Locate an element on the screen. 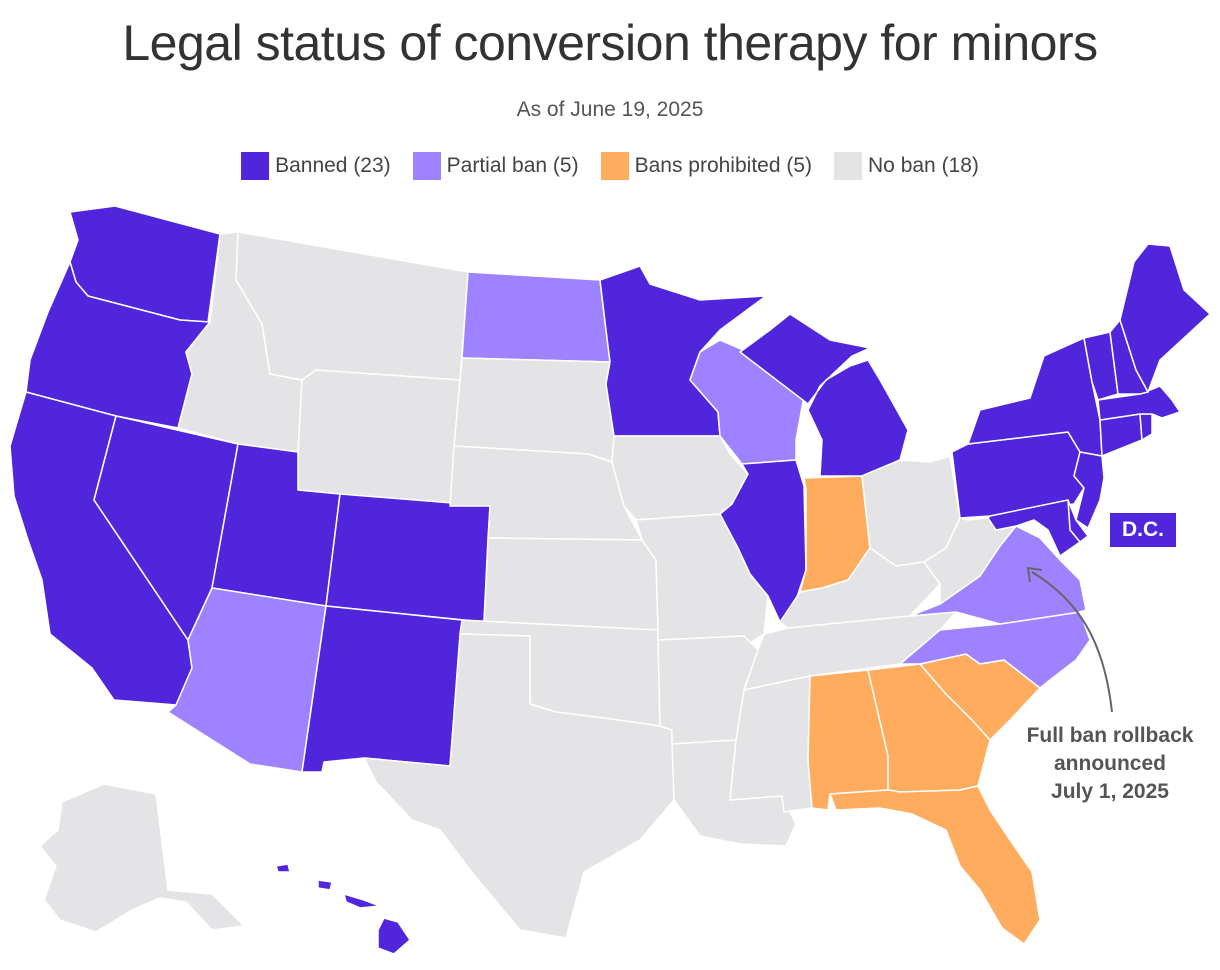  dc-label-box is located at coordinates (1143, 530).